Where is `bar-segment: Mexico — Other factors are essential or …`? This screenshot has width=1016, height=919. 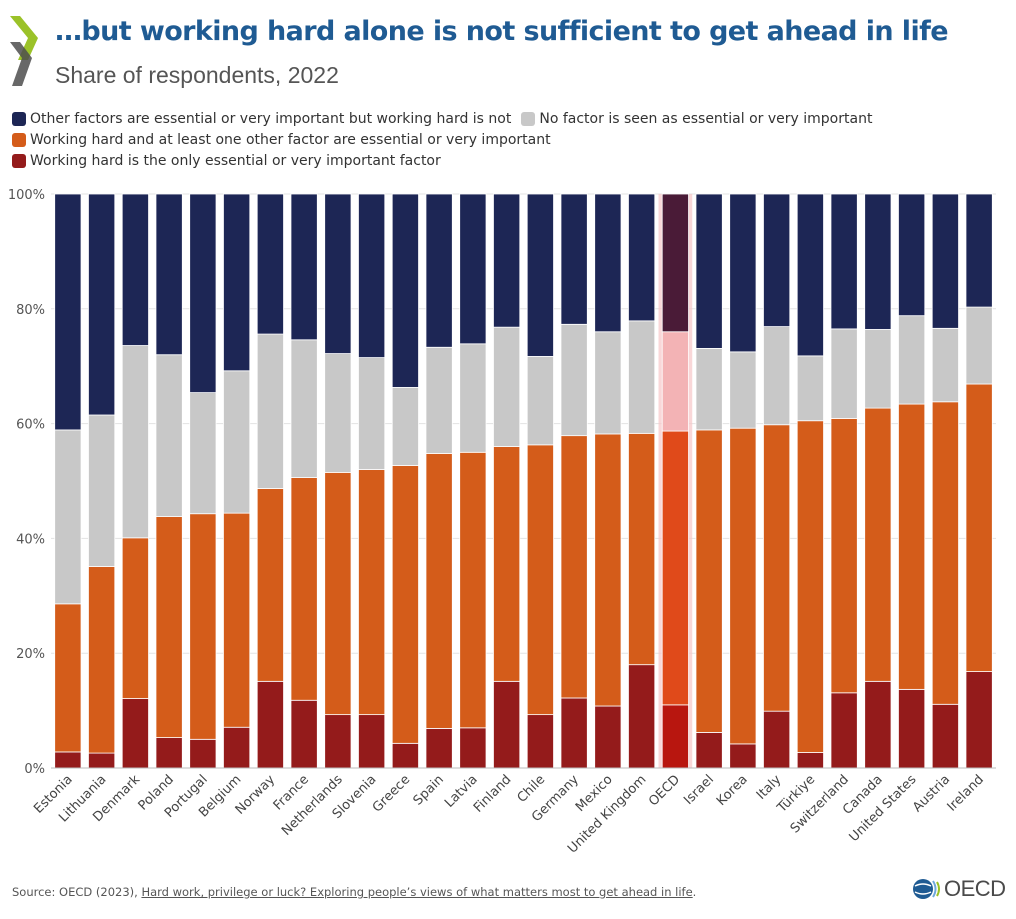
bar-segment: Mexico — Other factors are essential or … is located at coordinates (608, 263).